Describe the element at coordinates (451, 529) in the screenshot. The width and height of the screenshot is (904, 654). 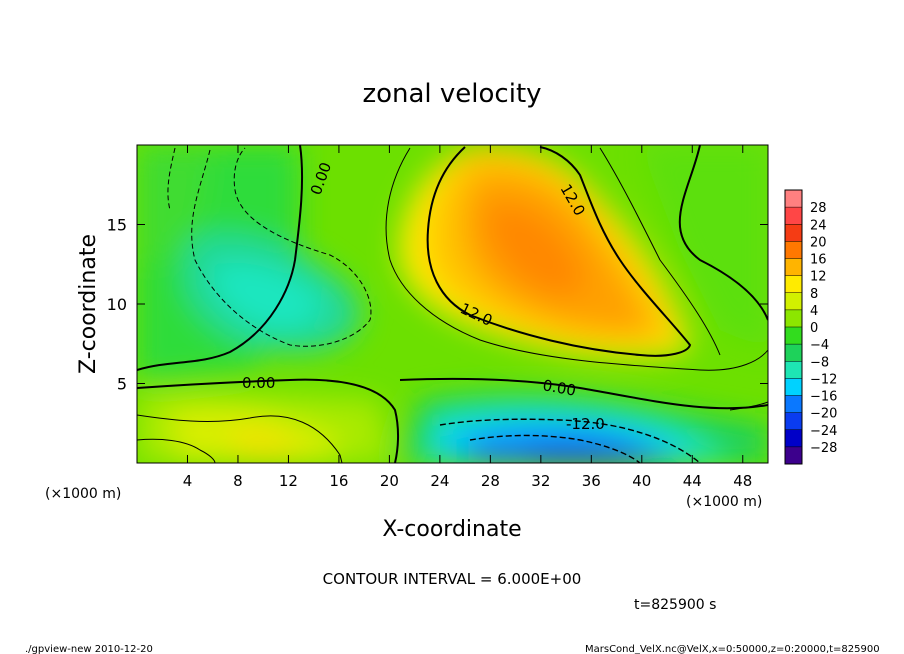
I see `x-axis-title: X-coordinate` at that location.